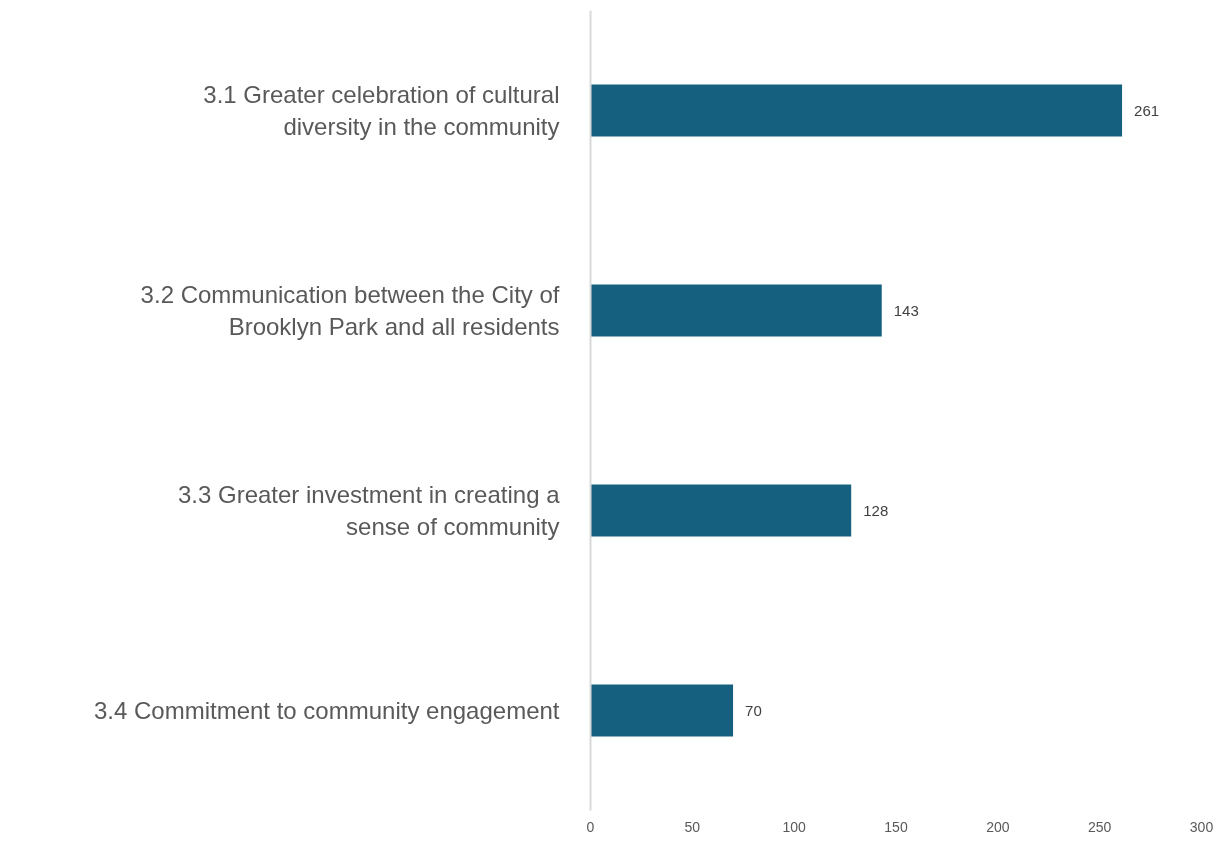 The width and height of the screenshot is (1231, 850). Describe the element at coordinates (876, 510) in the screenshot. I see `data-label: 128` at that location.